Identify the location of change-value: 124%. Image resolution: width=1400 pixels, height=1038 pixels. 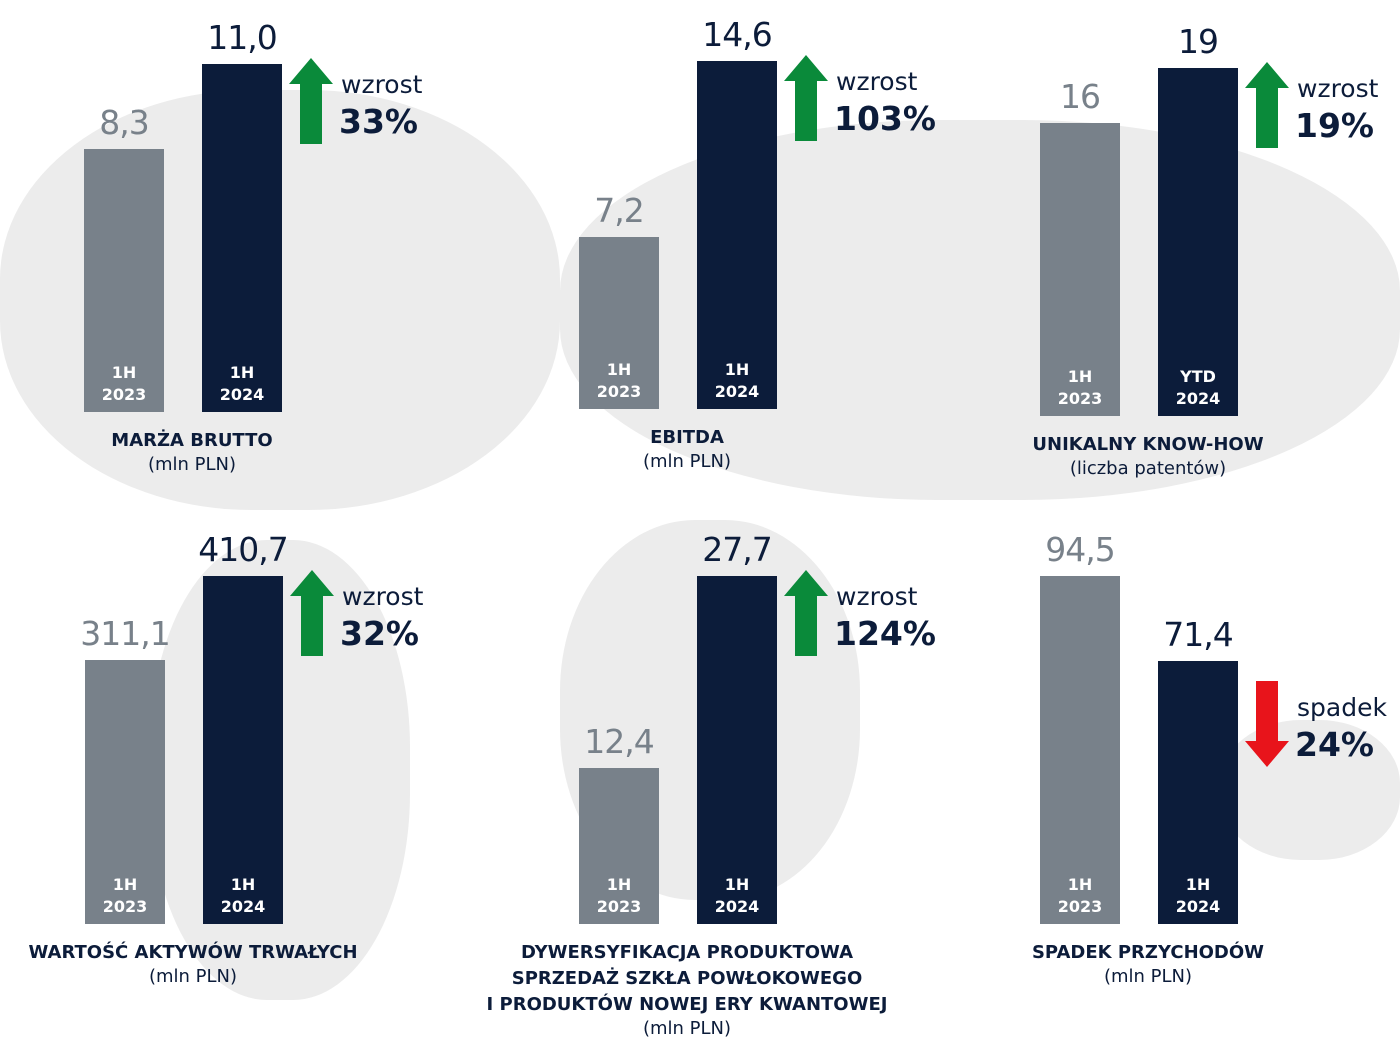
(885, 633).